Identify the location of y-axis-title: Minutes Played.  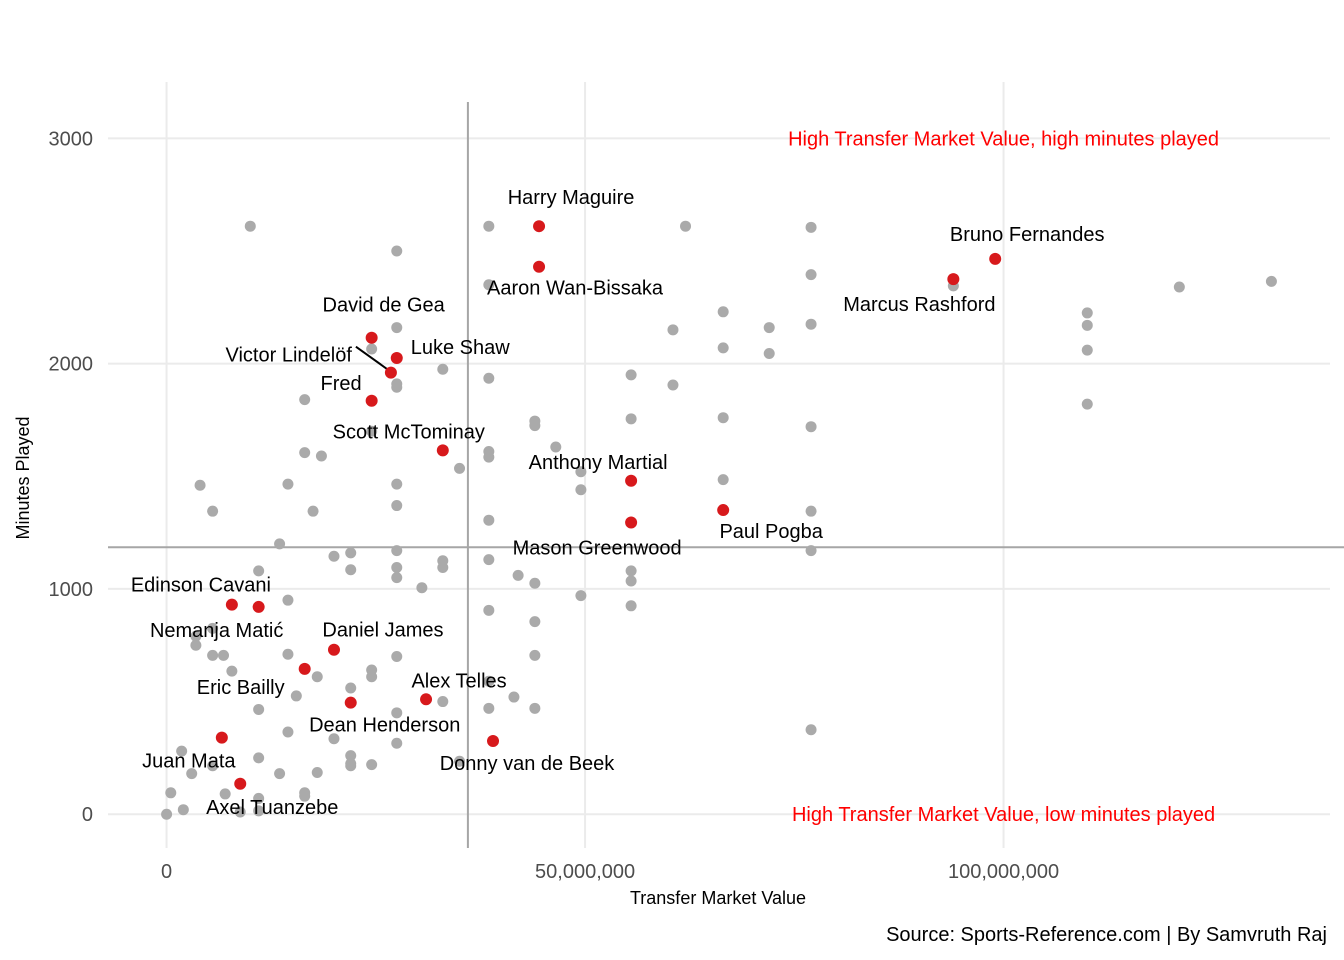
(23, 477).